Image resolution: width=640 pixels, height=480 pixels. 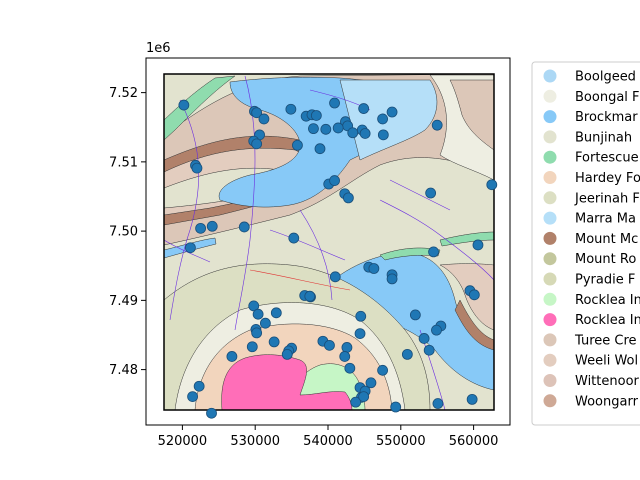 I want to click on red-fault, so click(x=300, y=280).